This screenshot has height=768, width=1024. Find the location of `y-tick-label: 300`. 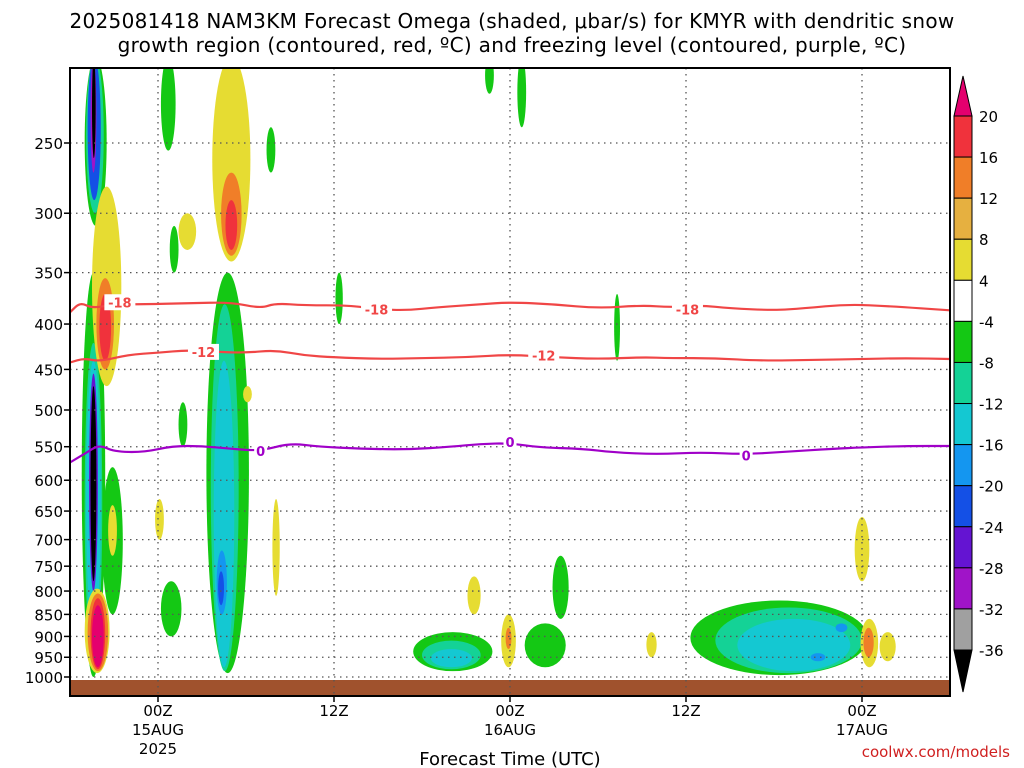

y-tick-label: 300 is located at coordinates (48, 214).